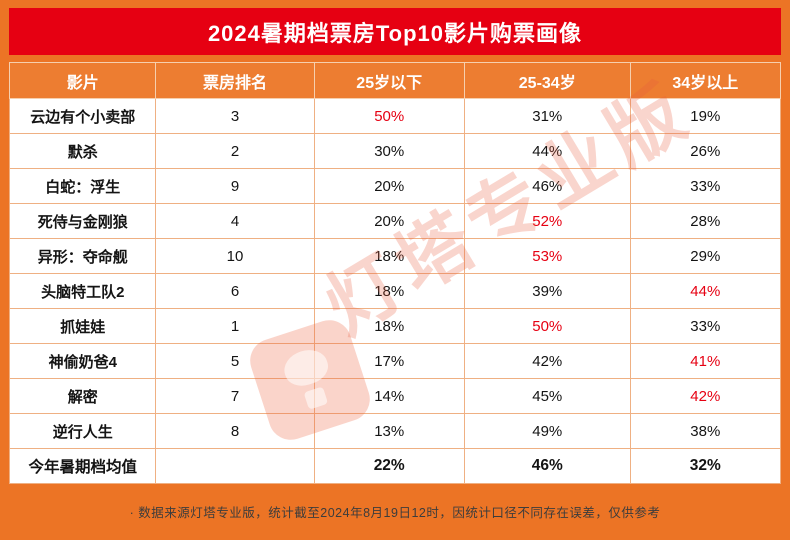 This screenshot has height=540, width=790. What do you see at coordinates (547, 116) in the screenshot?
I see `percent-cell: 31%` at bounding box center [547, 116].